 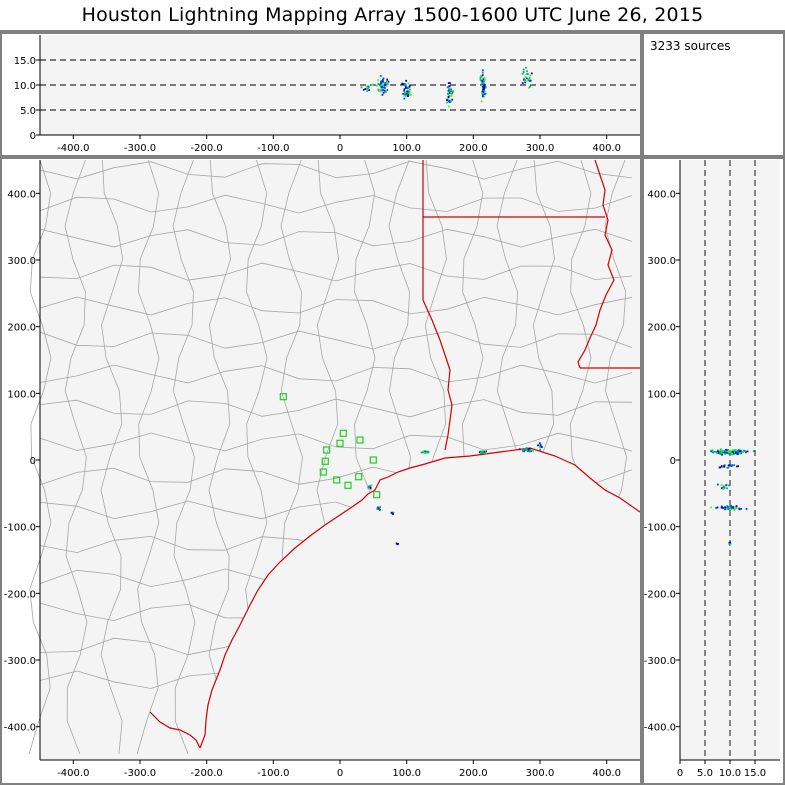 I want to click on altitude-ns-y-tick-label: 100.0, so click(x=661, y=394).